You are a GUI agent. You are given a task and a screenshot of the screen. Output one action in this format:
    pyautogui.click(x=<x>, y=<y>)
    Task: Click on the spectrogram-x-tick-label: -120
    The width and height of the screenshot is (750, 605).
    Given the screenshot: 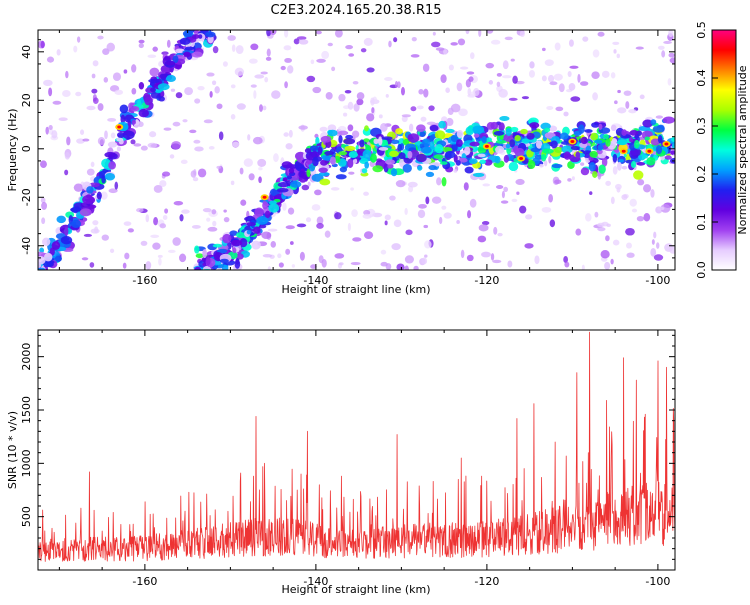 What is the action you would take?
    pyautogui.click(x=486, y=280)
    